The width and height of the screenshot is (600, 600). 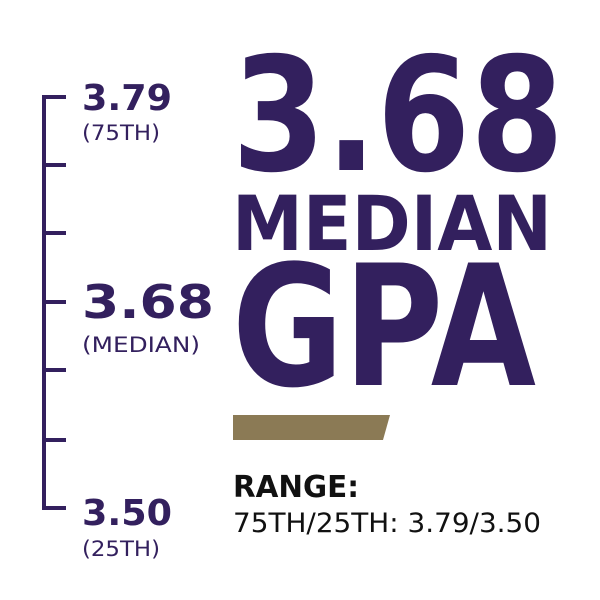 I want to click on scale-note: (MEDIAN), so click(x=141, y=345).